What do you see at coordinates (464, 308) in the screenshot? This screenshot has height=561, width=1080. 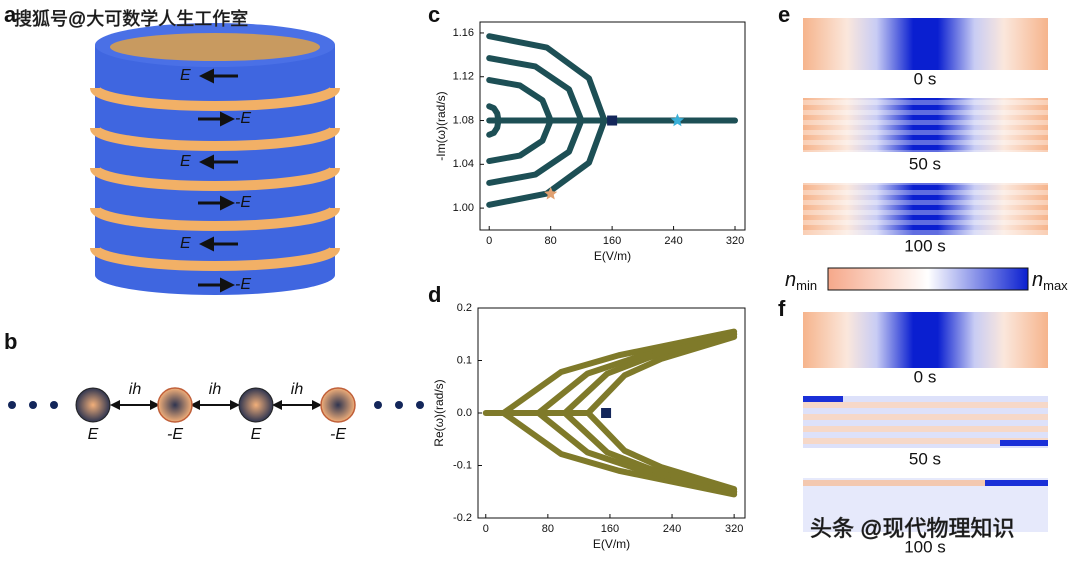 I see `y-tick-label: 0.2` at bounding box center [464, 308].